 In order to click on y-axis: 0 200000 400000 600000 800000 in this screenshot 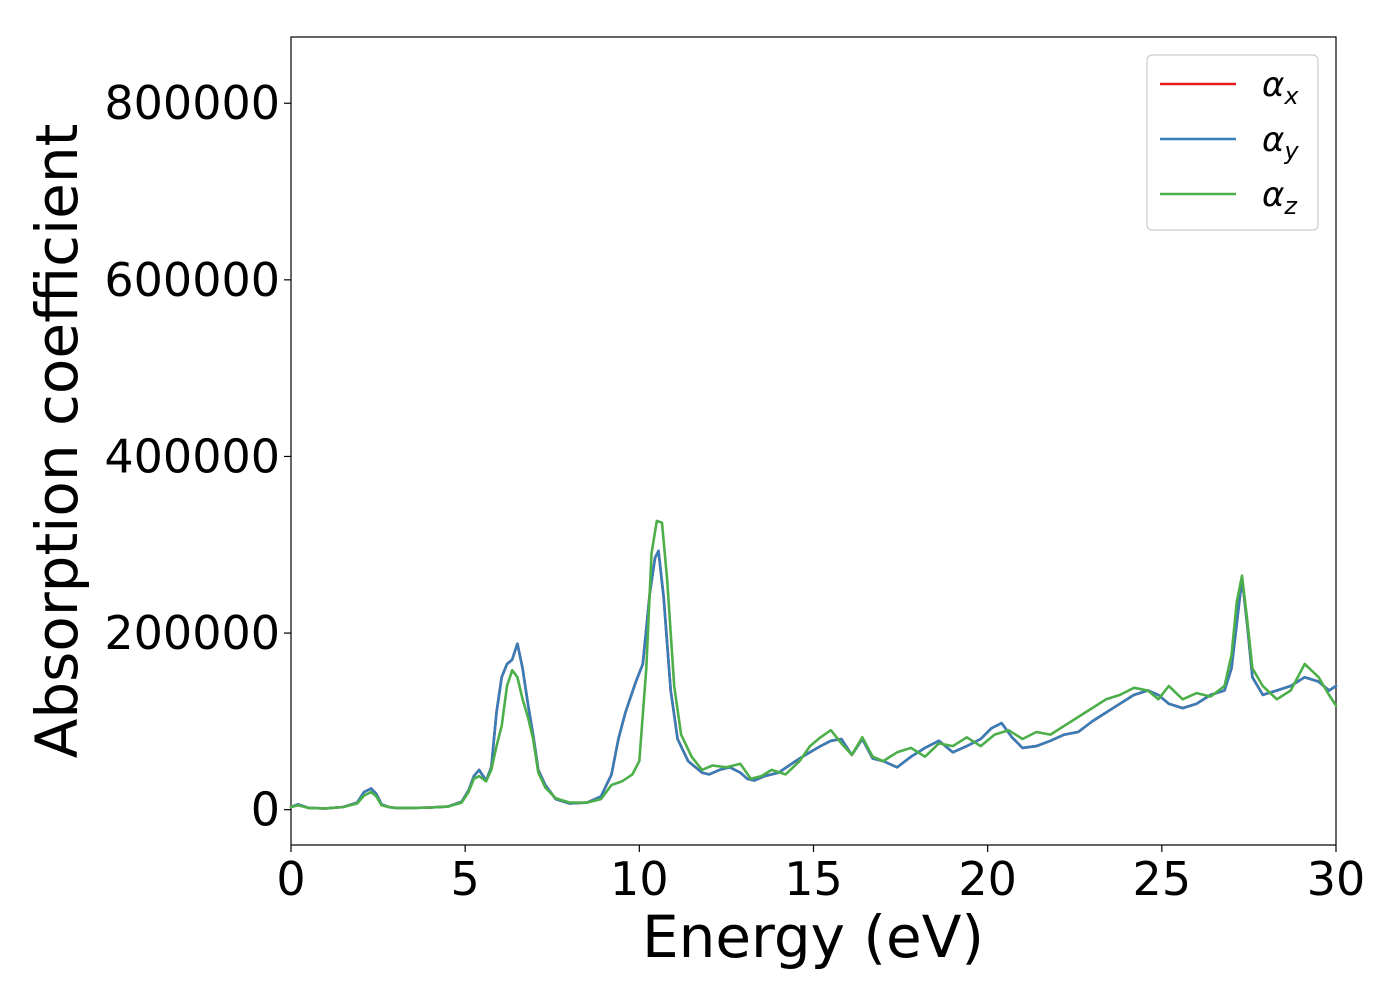, I will do `click(197, 456)`.